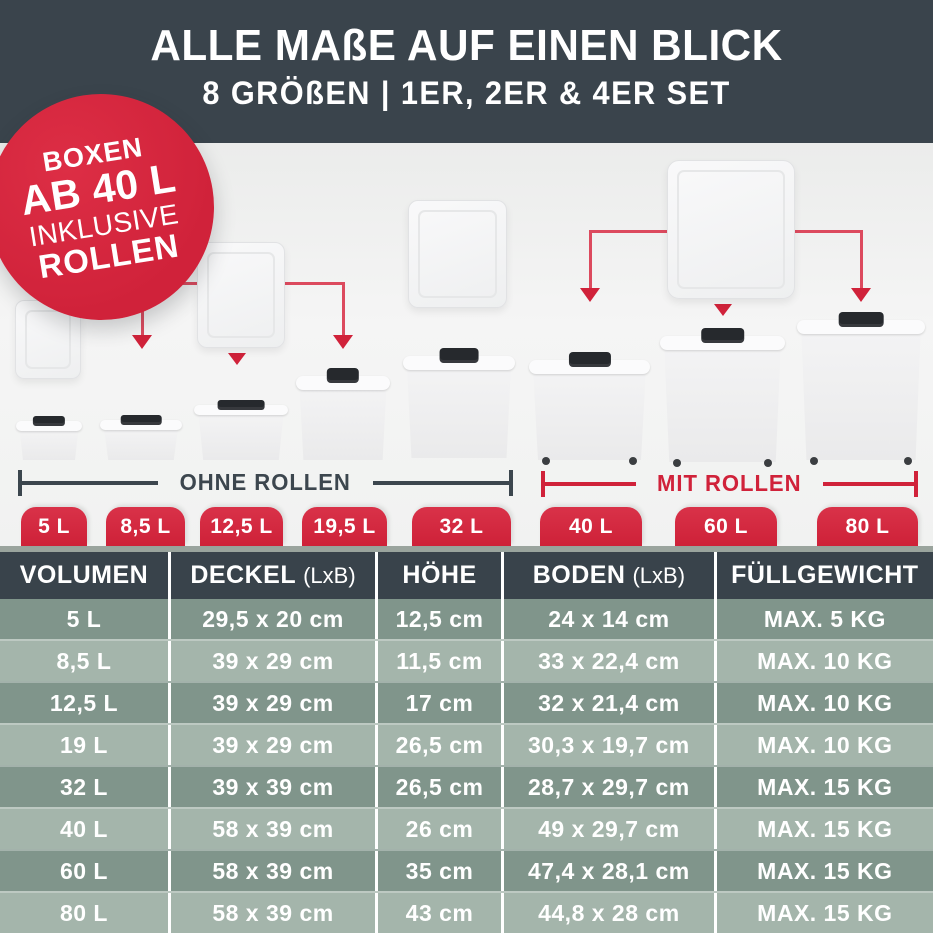 The image size is (933, 933). Describe the element at coordinates (659, 575) in the screenshot. I see `column-header-sublabel: (LxB)` at that location.